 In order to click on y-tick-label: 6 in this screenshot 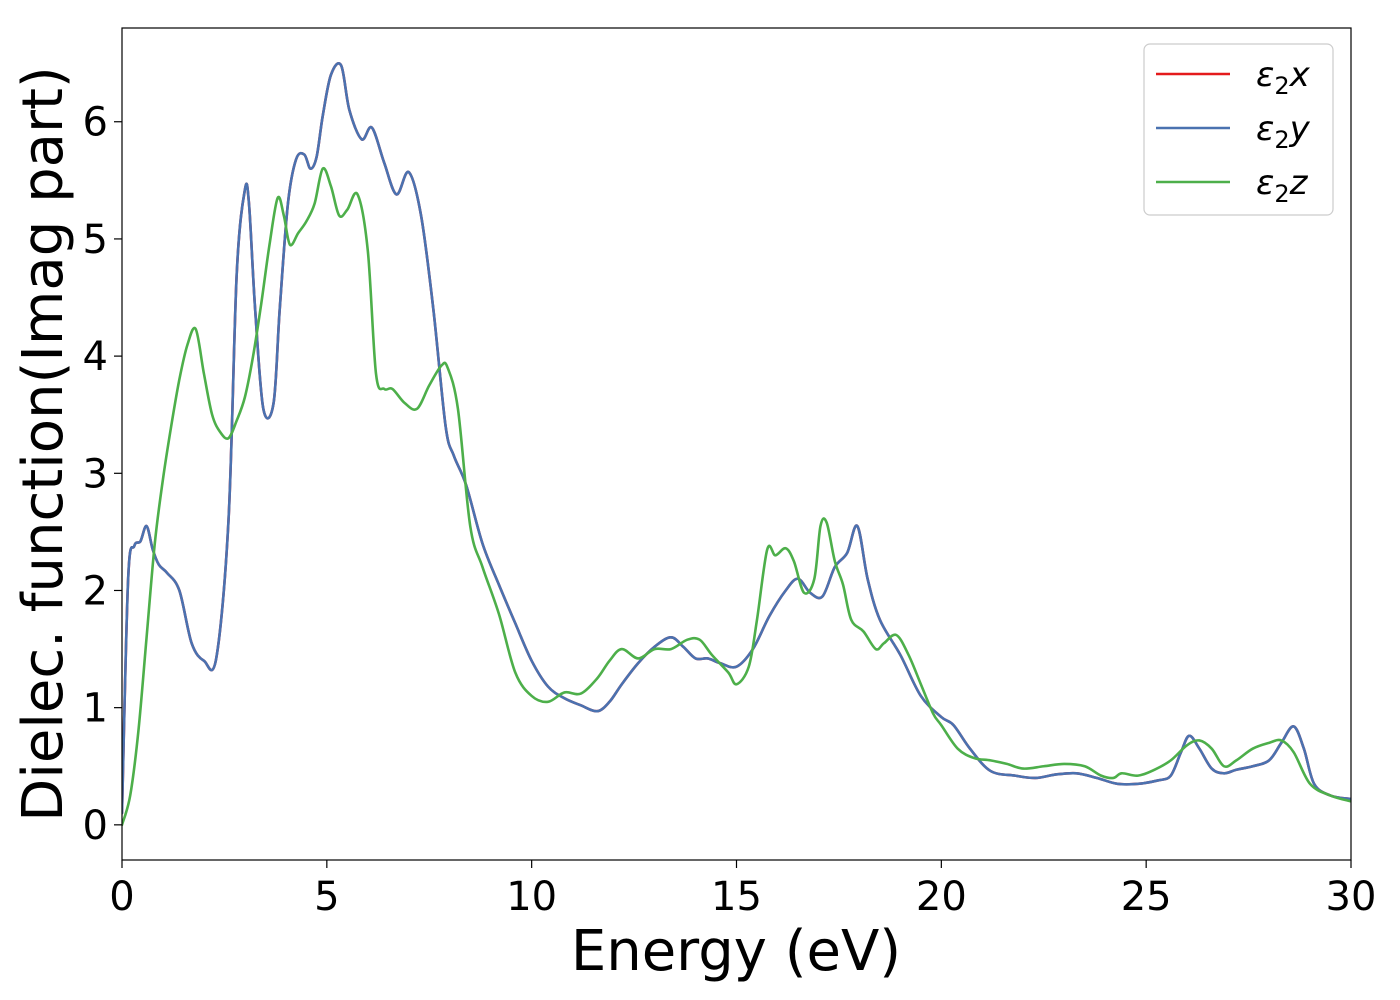, I will do `click(95, 123)`.